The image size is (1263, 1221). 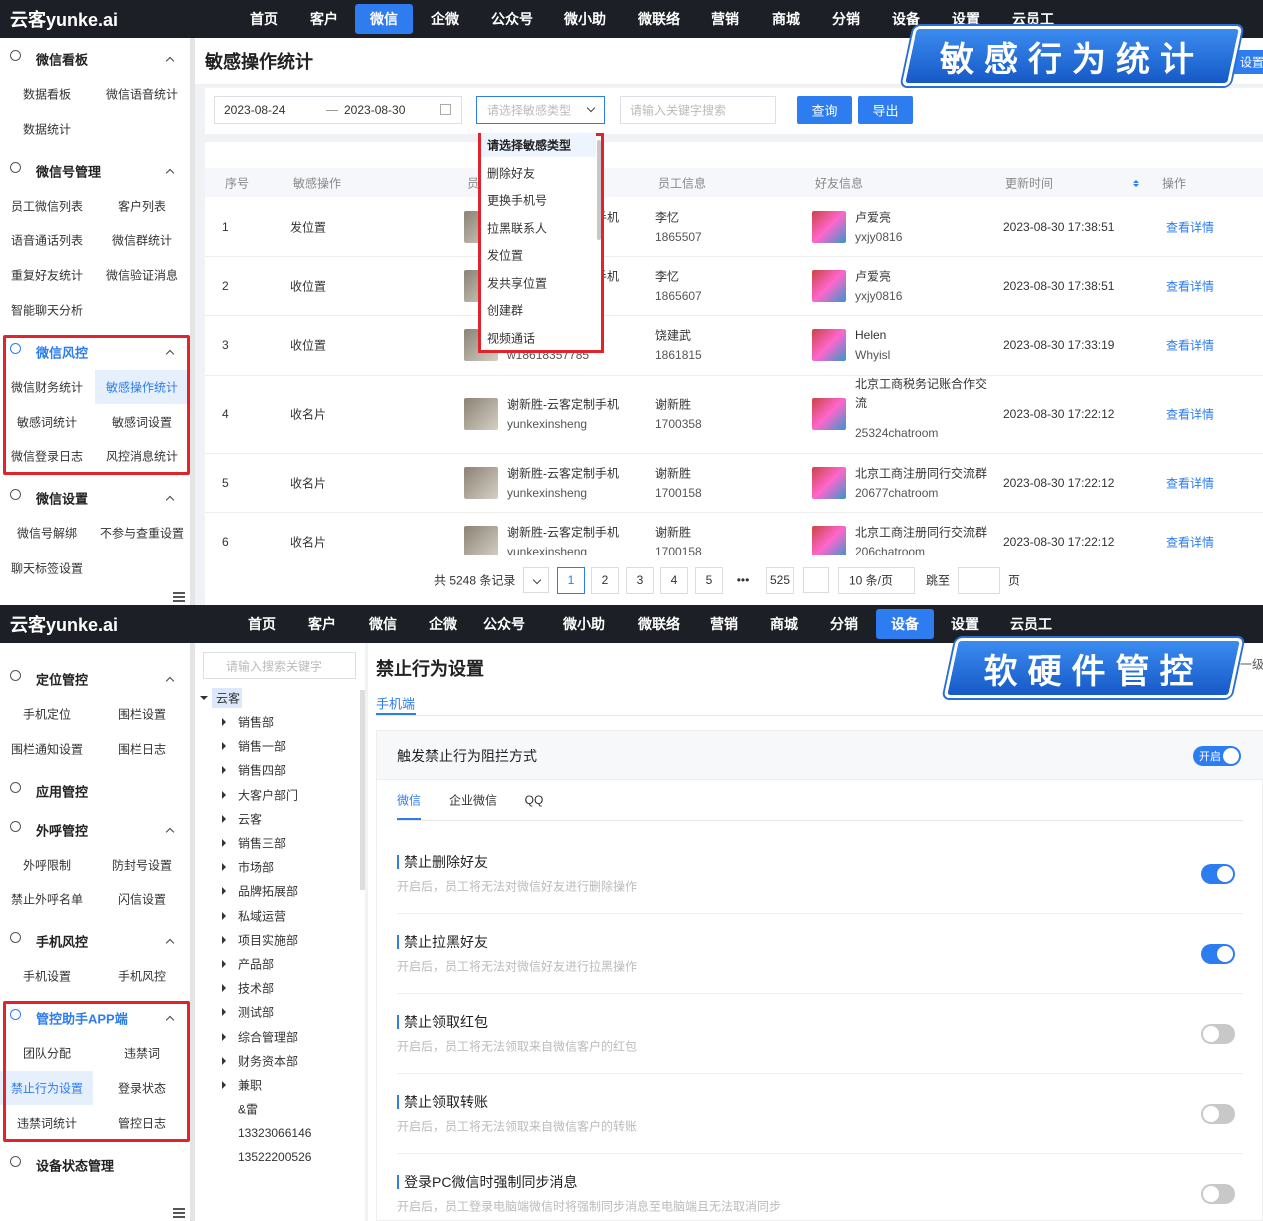 What do you see at coordinates (268, 795) in the screenshot?
I see `tree-node: 大客户部门` at bounding box center [268, 795].